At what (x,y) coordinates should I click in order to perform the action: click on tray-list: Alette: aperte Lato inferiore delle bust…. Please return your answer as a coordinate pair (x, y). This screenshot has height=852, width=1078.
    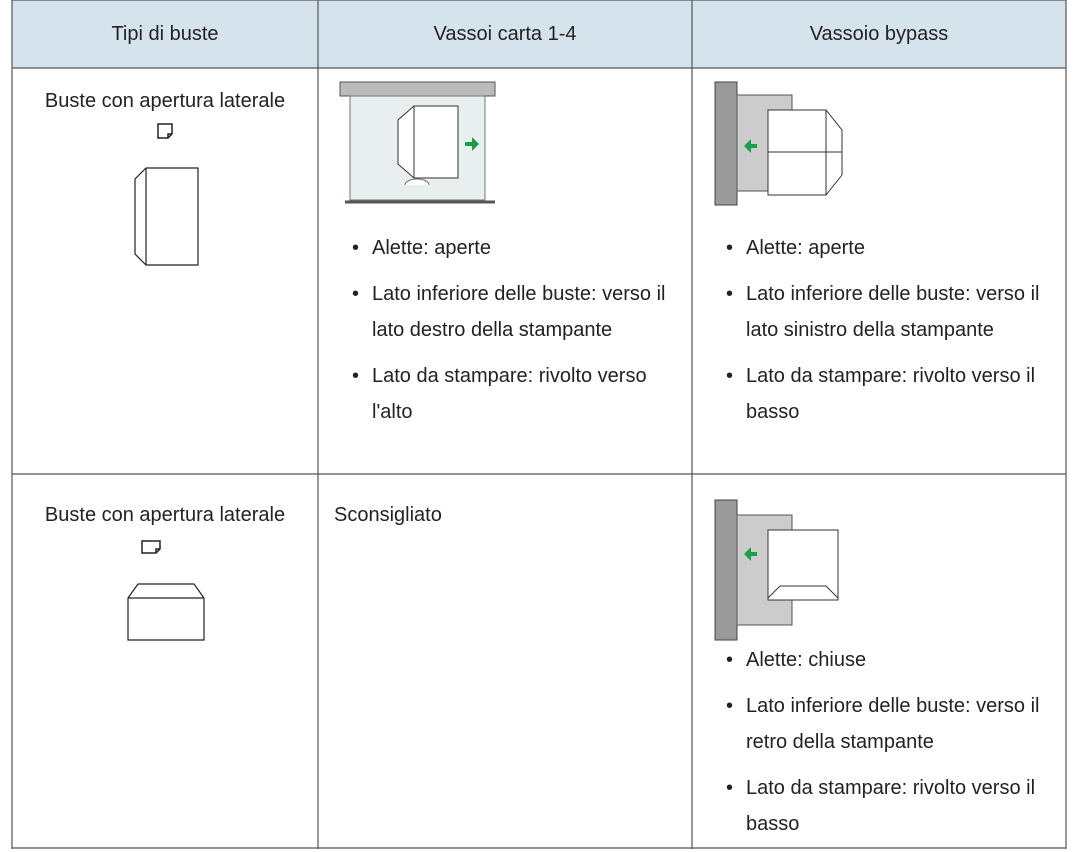
    Looking at the image, I should click on (522, 335).